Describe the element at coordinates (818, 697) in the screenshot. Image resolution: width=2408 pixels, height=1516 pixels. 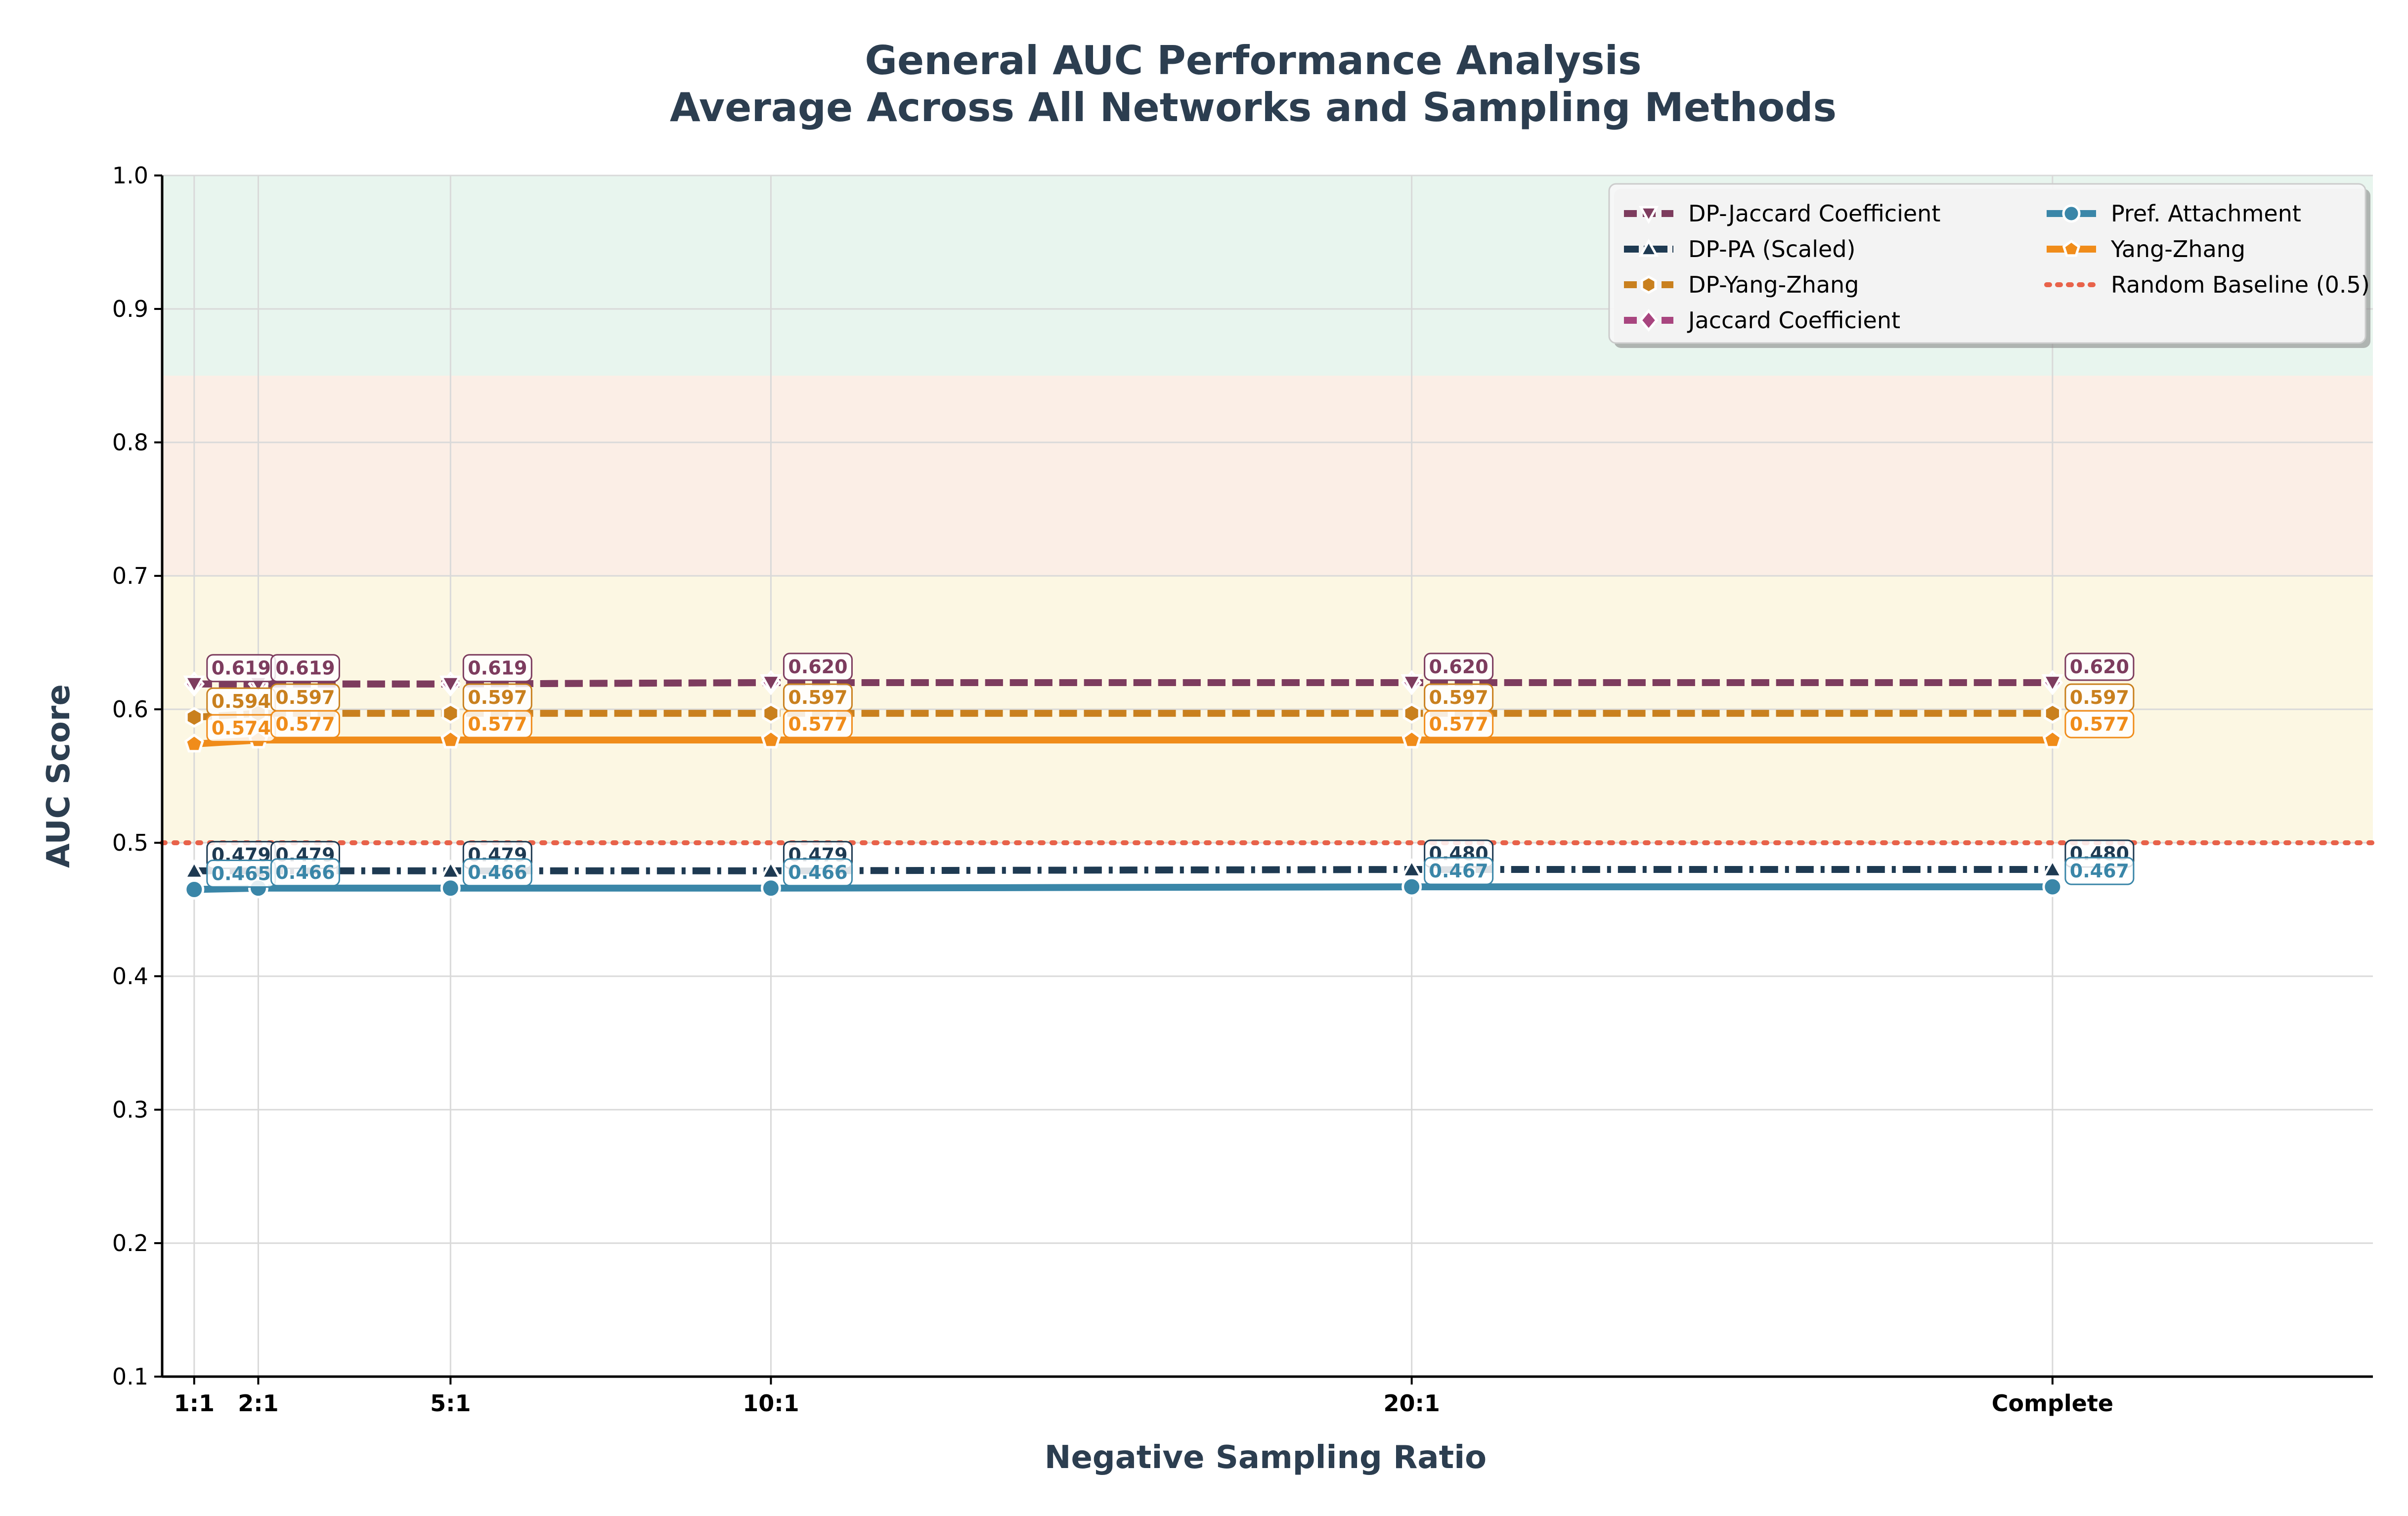
I see `data-label-2-3: 0.597` at that location.